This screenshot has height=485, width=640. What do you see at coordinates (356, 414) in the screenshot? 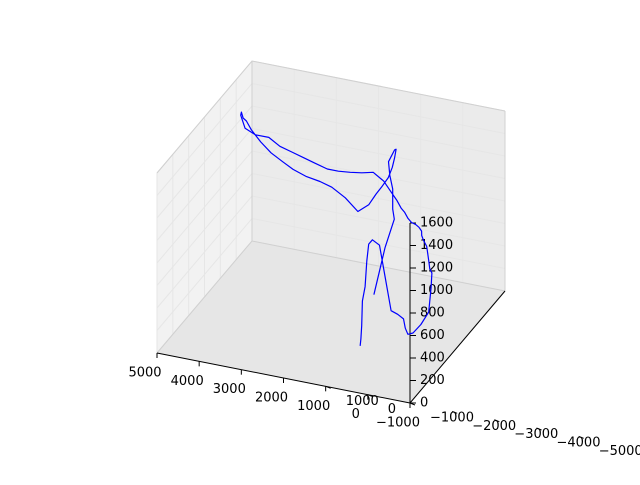
I see `x-tick-label: 0` at bounding box center [356, 414].